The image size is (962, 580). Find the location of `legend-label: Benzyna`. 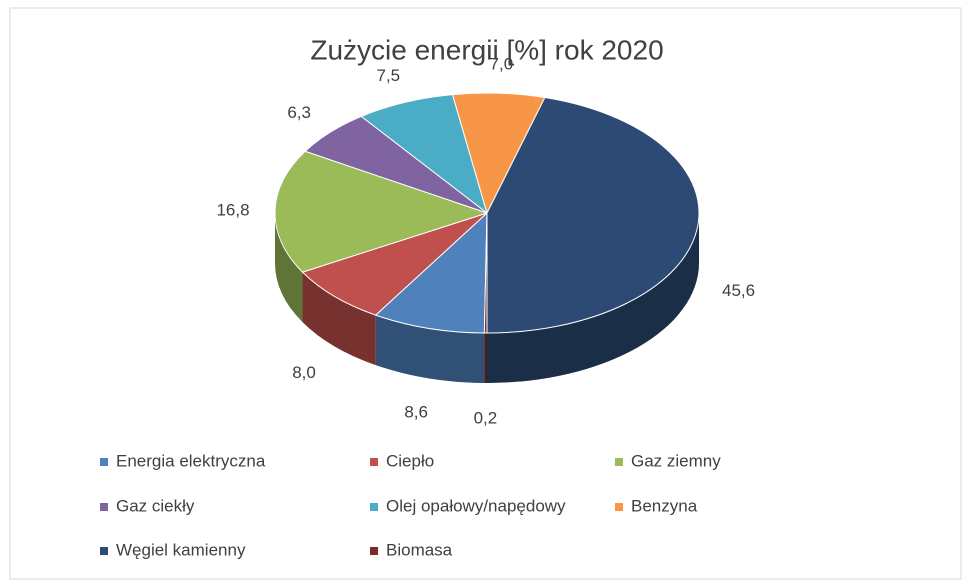

legend-label: Benzyna is located at coordinates (664, 505).